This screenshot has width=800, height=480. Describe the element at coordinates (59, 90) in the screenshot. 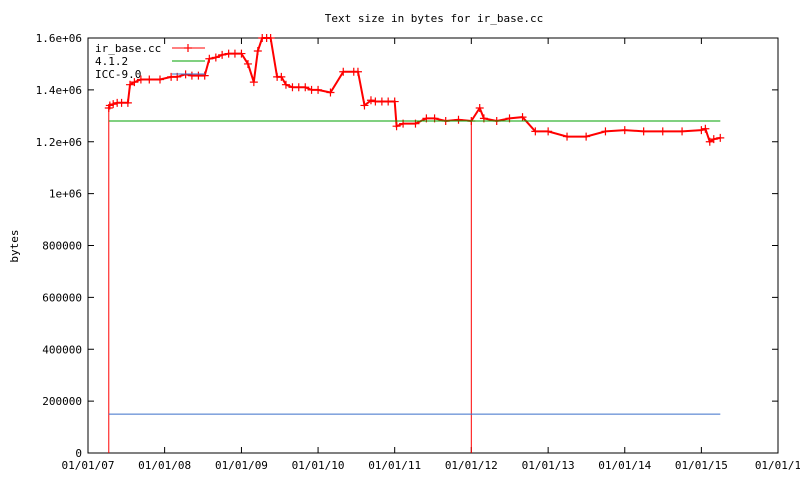

I see `y-tick-label: 1.4e+06` at that location.